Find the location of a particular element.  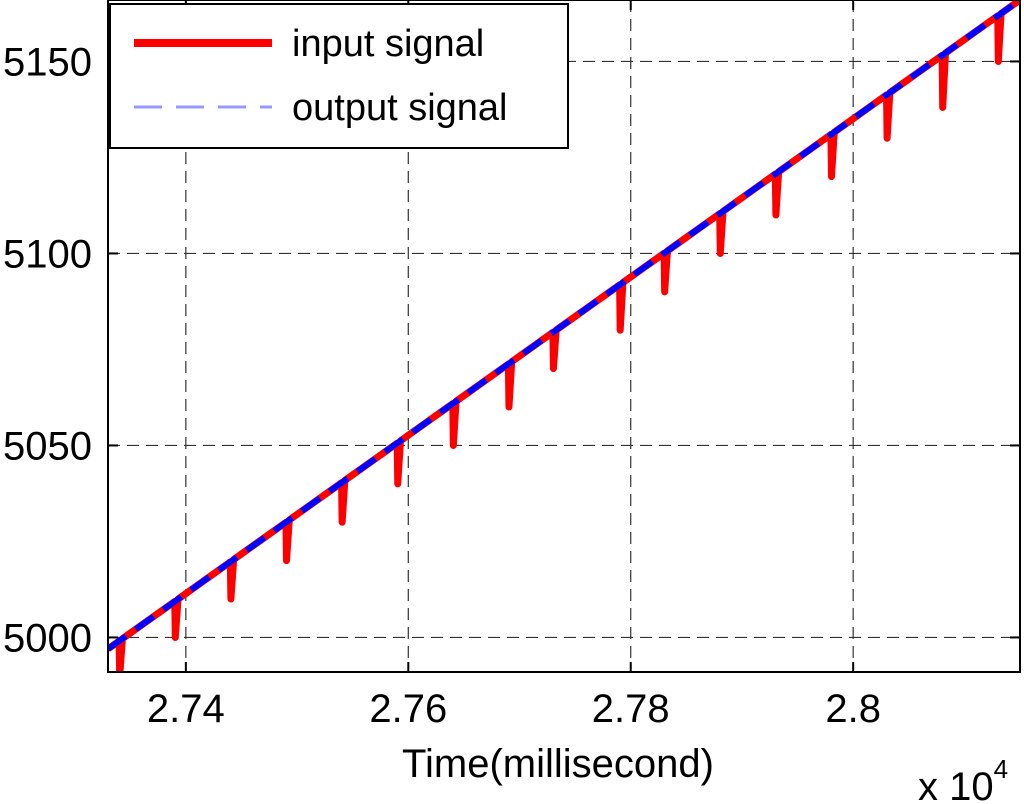

legend-box is located at coordinates (339, 76).